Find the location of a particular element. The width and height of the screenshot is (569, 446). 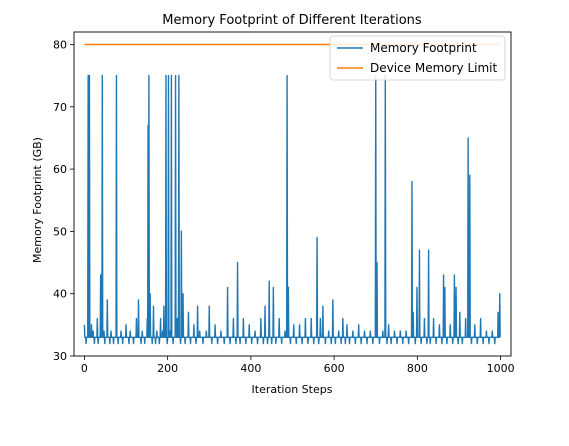

y-tick-label: 50 is located at coordinates (60, 231).